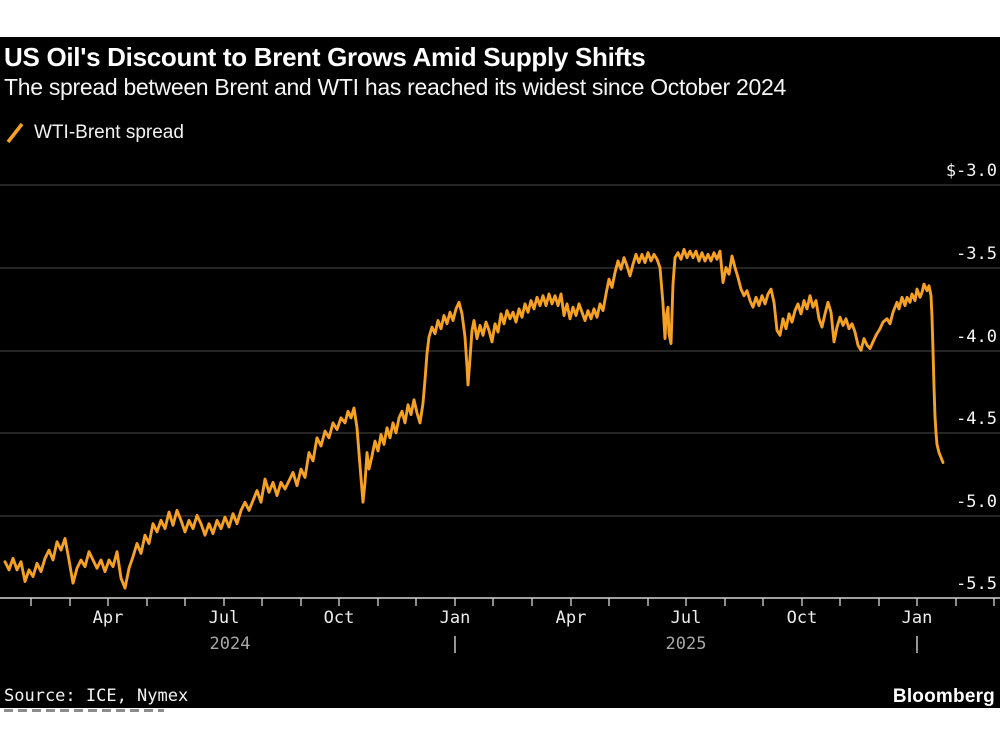 The image size is (1000, 750). Describe the element at coordinates (976, 584) in the screenshot. I see `y-axis-label: -5.5` at that location.